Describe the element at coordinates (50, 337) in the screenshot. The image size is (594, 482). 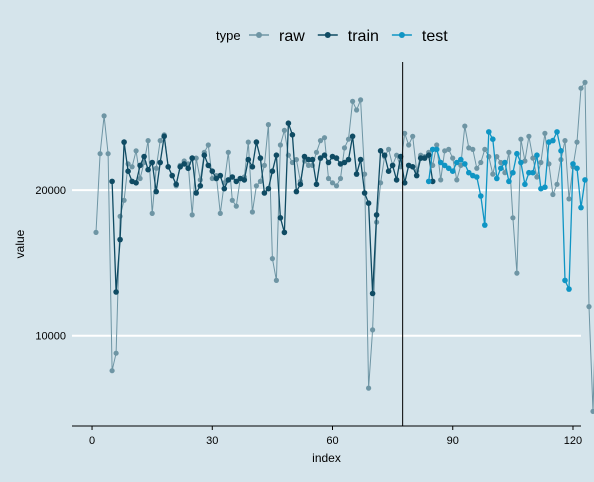
I see `y-tick-label-0: 10000` at that location.